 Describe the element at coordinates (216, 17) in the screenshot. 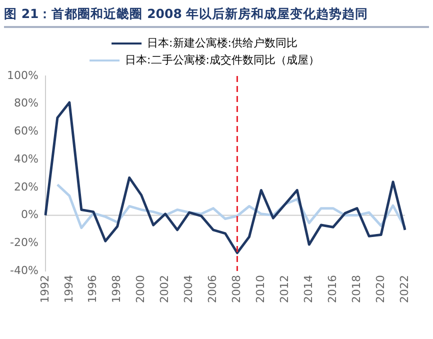

I see `chart-title: 图 21：首都圈和近畿圈 2008 年以后新房和成屋变化趋势趋同` at that location.